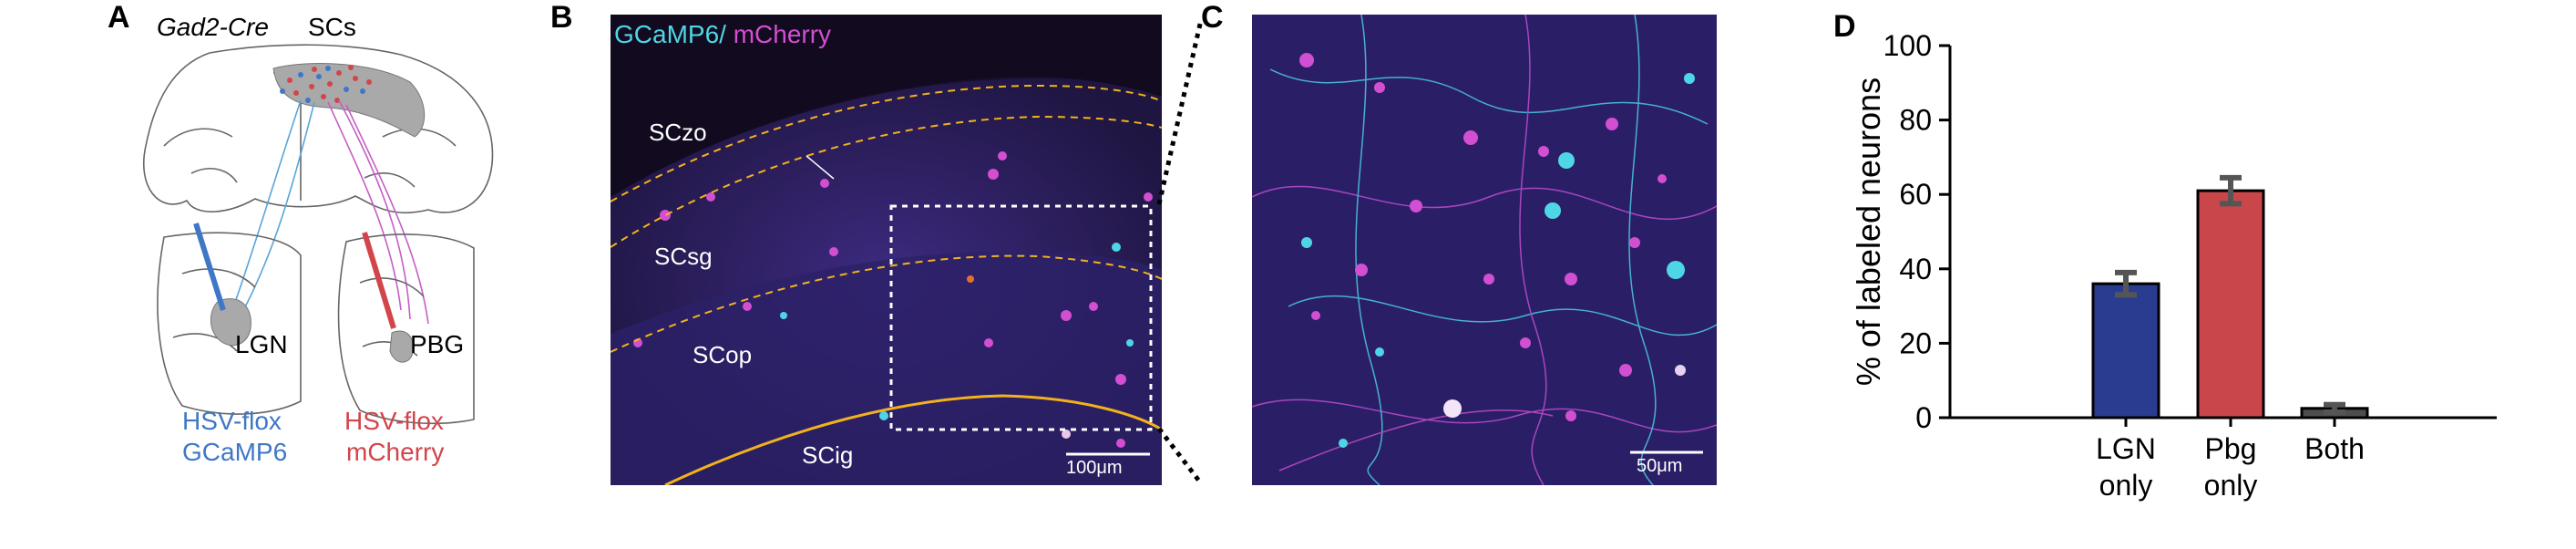  Describe the element at coordinates (1660, 466) in the screenshot. I see `scale-label-c: 50μm` at that location.